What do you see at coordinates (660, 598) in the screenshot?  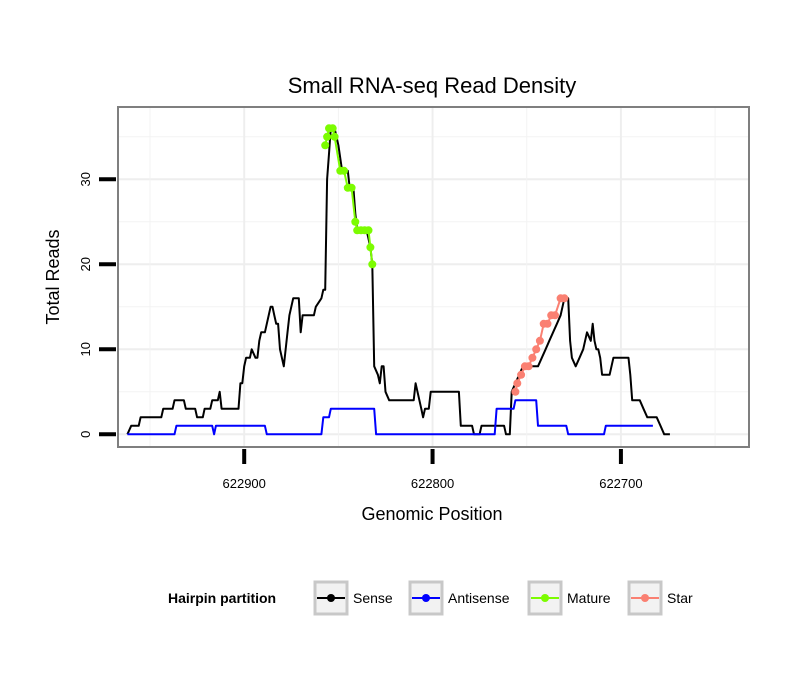 I see `legend-item-star: Star` at bounding box center [660, 598].